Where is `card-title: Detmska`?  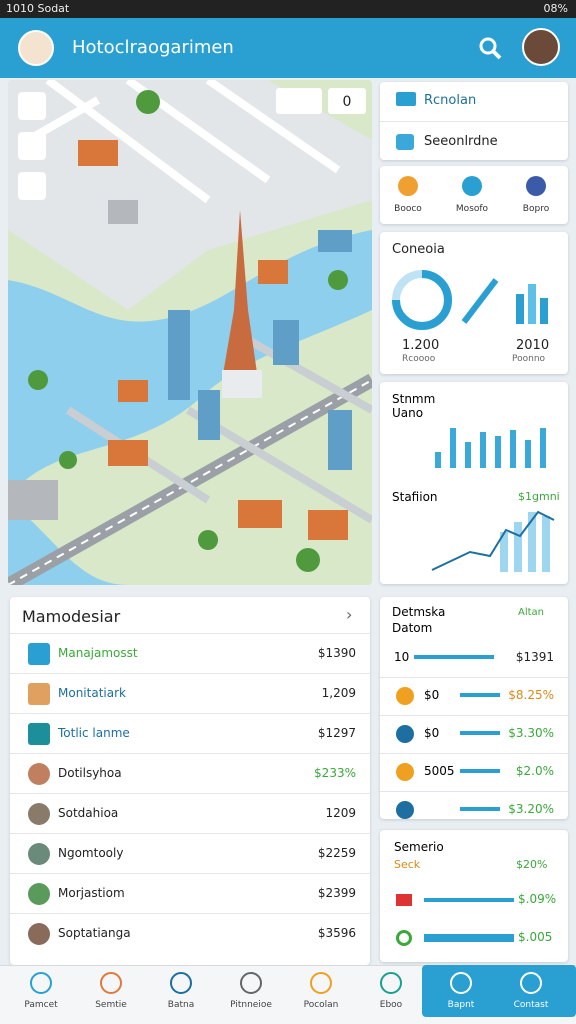 card-title: Detmska is located at coordinates (419, 612).